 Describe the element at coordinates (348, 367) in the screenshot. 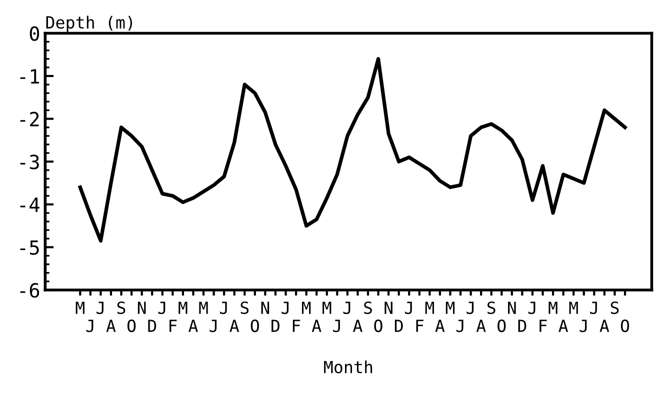

I see `x-axis-title: Month` at that location.